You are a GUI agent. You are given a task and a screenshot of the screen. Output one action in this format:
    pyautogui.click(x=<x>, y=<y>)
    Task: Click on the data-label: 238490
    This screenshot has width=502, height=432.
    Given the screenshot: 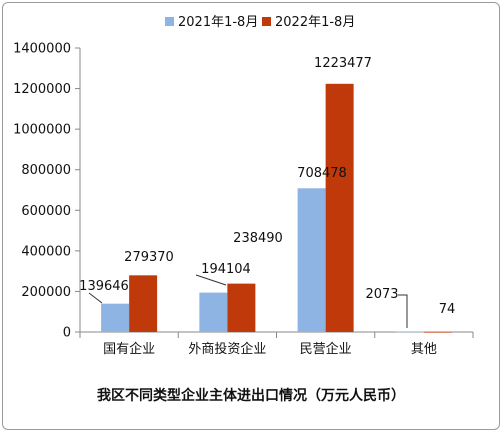 What is the action you would take?
    pyautogui.click(x=258, y=238)
    